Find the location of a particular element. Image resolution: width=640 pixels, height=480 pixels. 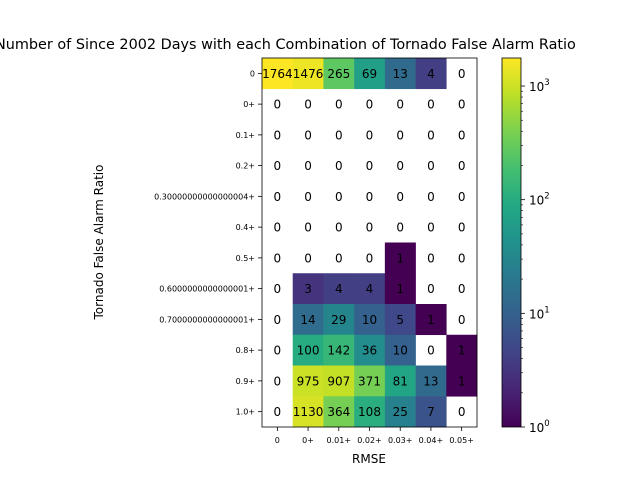

y-tick-label: 0.1+ is located at coordinates (245, 135).